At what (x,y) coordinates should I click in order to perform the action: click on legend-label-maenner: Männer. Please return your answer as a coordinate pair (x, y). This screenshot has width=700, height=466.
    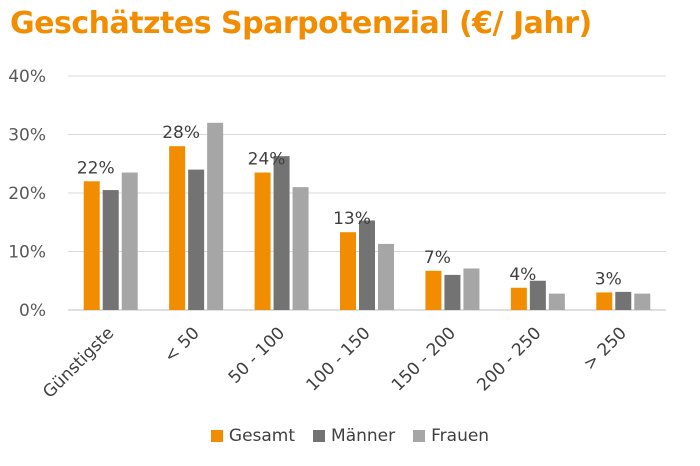
    Looking at the image, I should click on (363, 436).